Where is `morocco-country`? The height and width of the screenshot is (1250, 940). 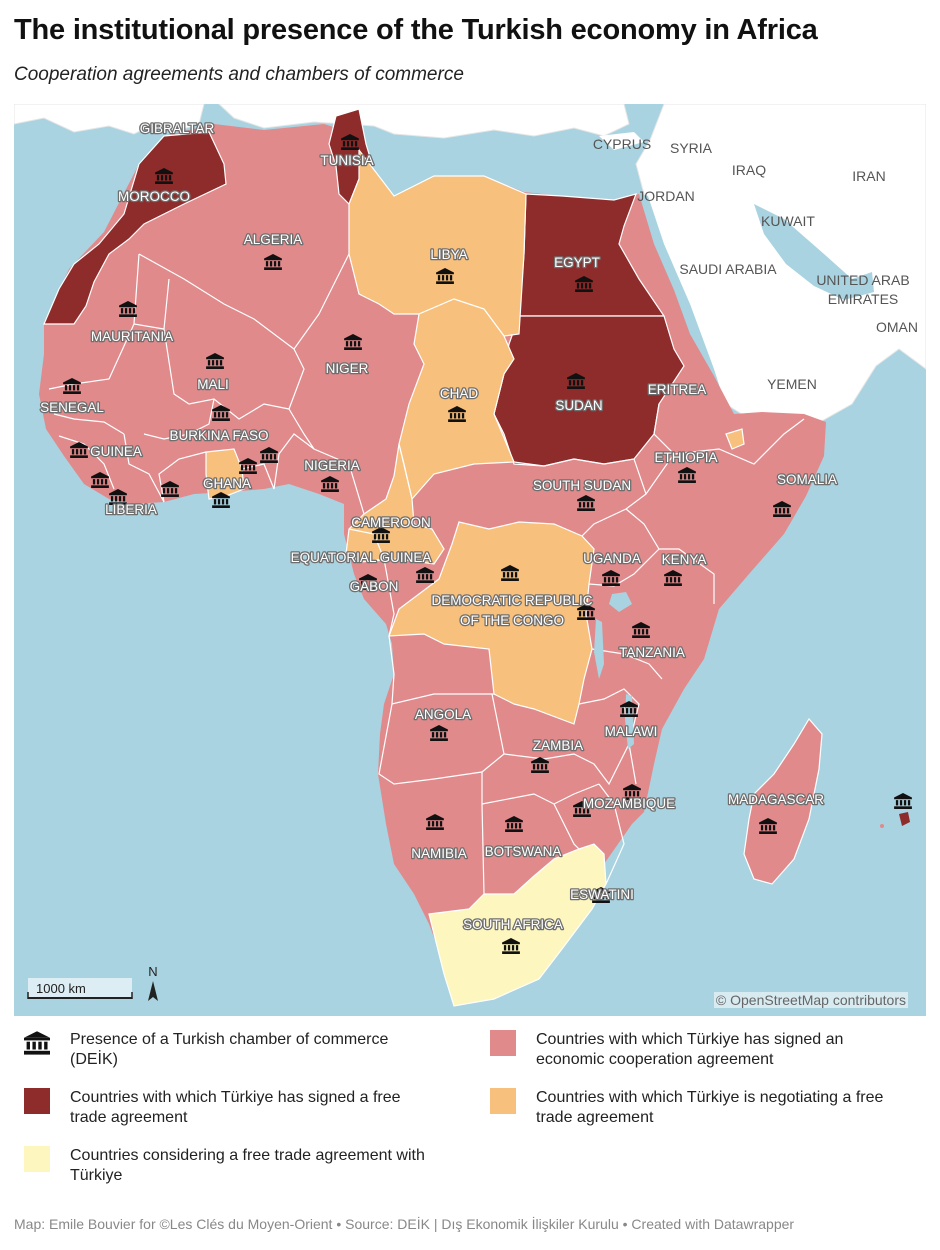
morocco-country is located at coordinates (135, 228).